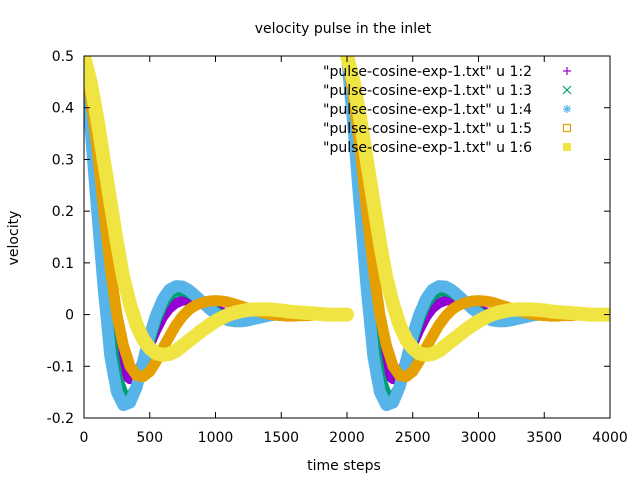 This screenshot has width=640, height=480. What do you see at coordinates (479, 438) in the screenshot?
I see `x-tick-label: 3000` at bounding box center [479, 438].